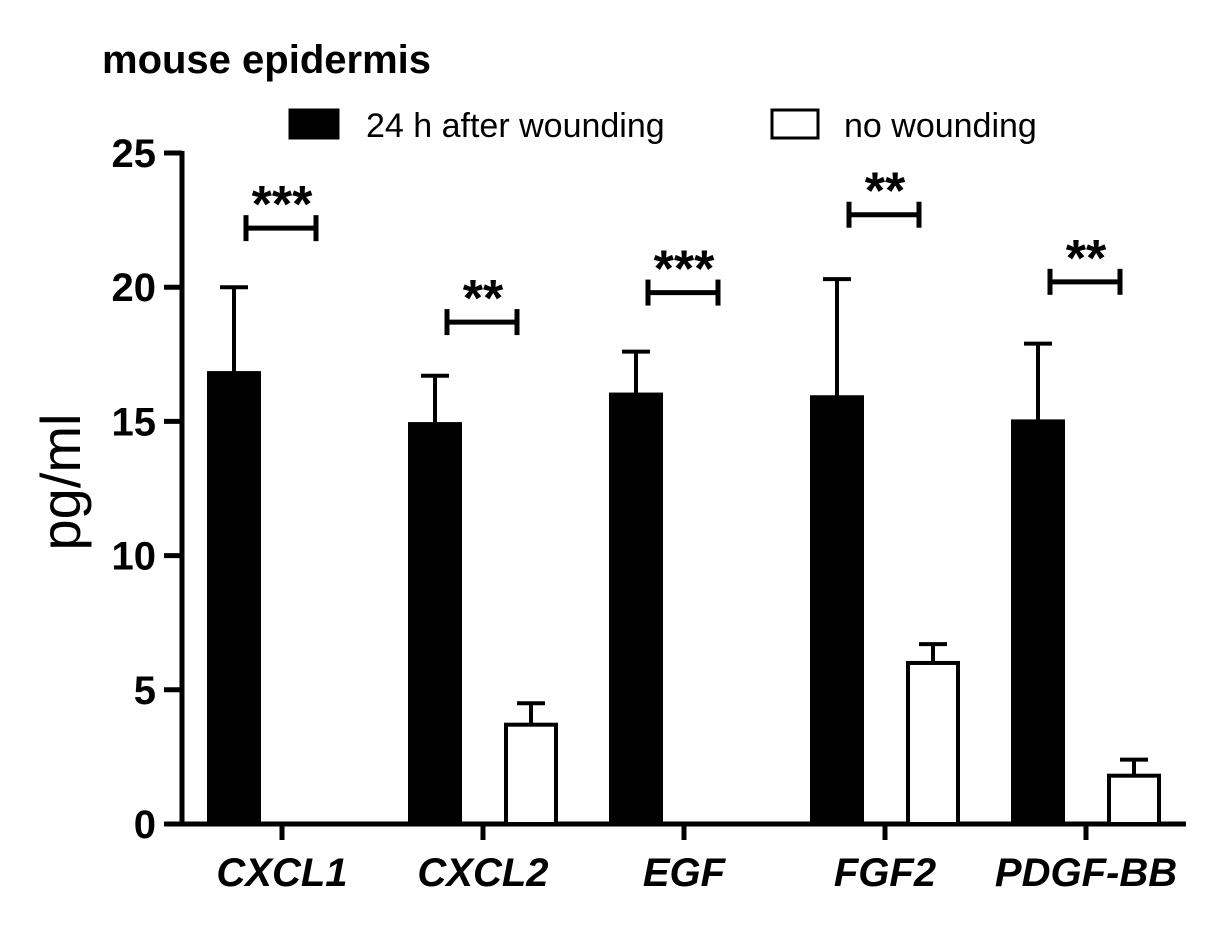 The height and width of the screenshot is (932, 1232). I want to click on y-tick-label: 25, so click(134, 154).